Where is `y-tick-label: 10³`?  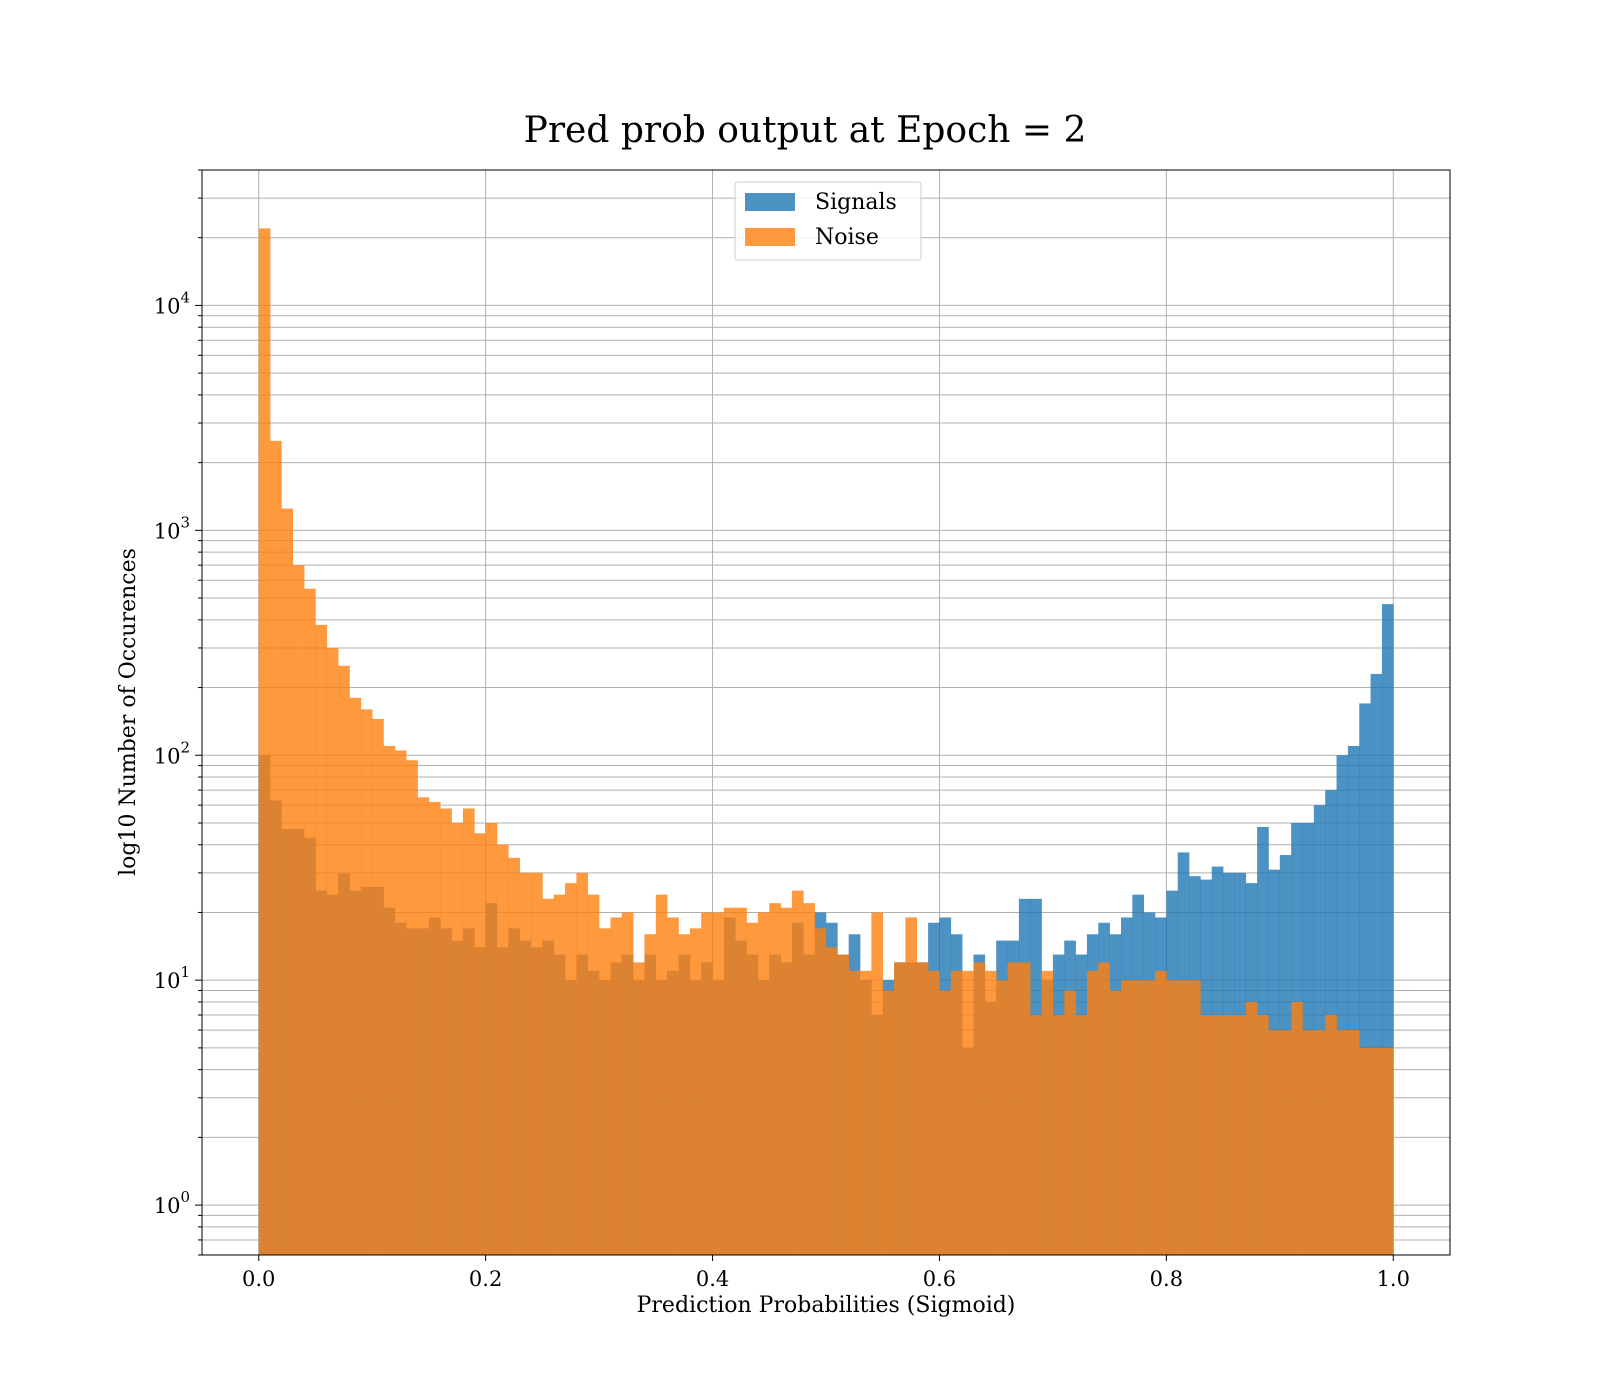 y-tick-label: 10³ is located at coordinates (172, 528).